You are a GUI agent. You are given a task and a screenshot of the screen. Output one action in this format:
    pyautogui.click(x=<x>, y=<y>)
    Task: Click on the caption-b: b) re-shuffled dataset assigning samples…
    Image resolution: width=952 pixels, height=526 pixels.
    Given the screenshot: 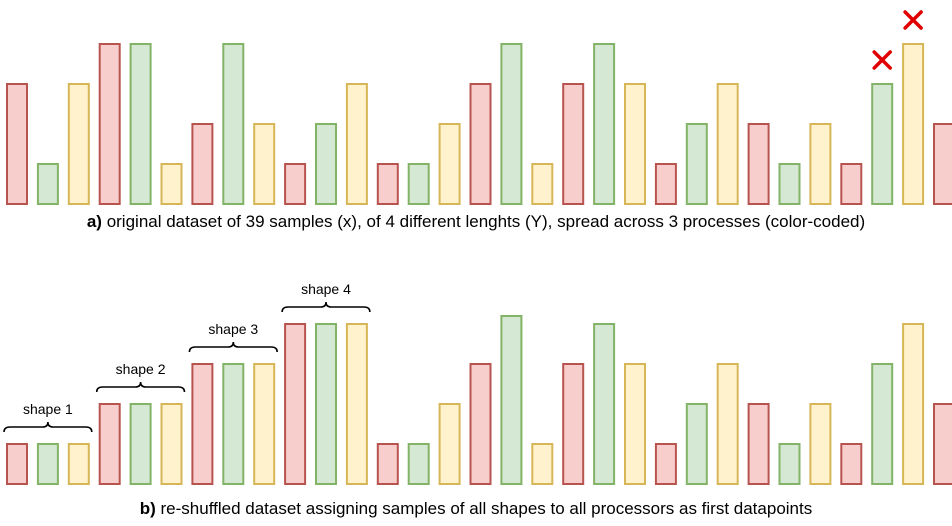 What is the action you would take?
    pyautogui.click(x=476, y=509)
    